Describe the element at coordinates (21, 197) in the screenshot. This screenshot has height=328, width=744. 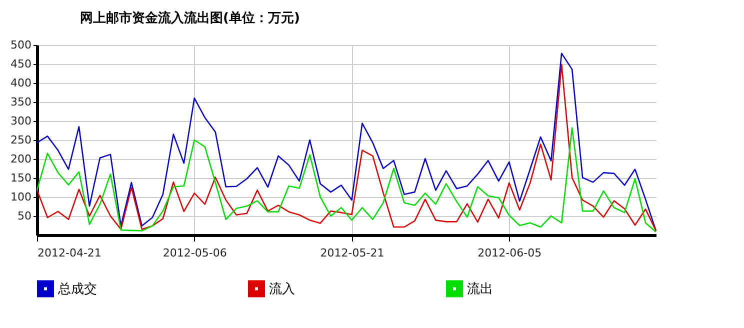
I see `y-tick-label: 100` at that location.